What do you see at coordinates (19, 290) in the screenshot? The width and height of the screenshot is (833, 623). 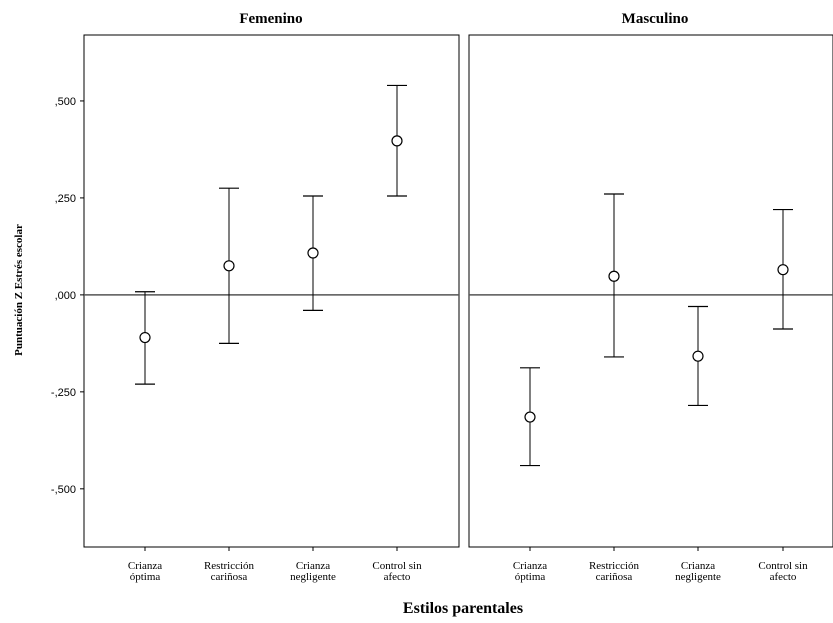 I see `y-axis-label: Puntuación Z Estrés escolar` at bounding box center [19, 290].